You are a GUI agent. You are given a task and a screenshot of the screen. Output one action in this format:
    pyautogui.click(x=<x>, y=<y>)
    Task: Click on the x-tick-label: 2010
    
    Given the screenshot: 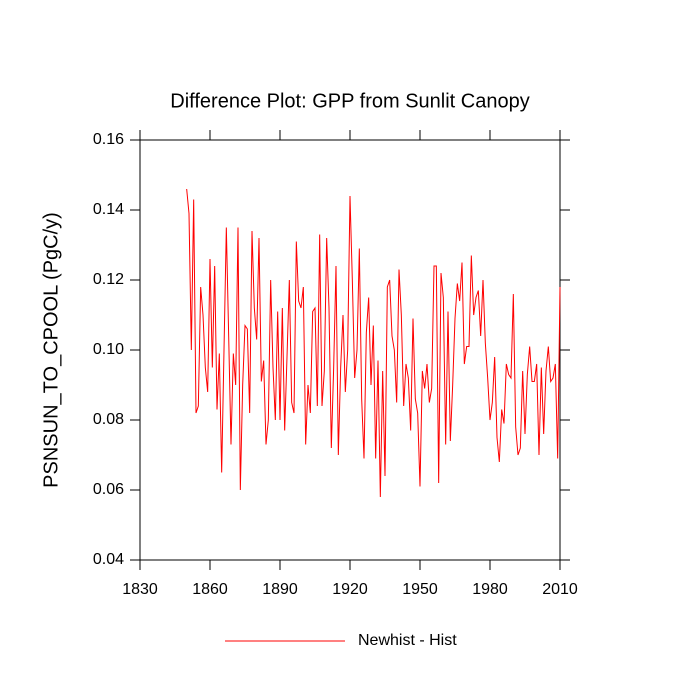 What is the action you would take?
    pyautogui.click(x=560, y=589)
    